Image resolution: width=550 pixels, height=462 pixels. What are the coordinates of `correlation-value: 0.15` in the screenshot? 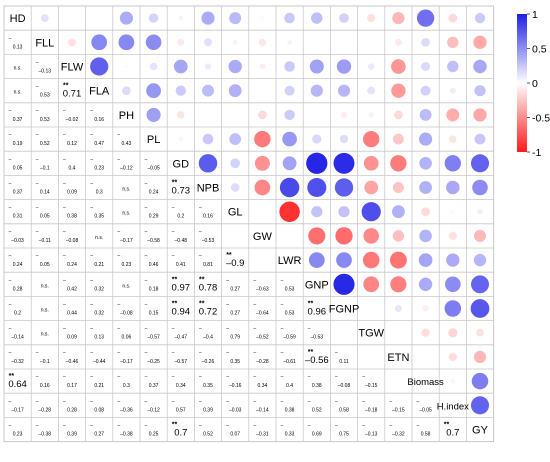 It's located at (154, 314).